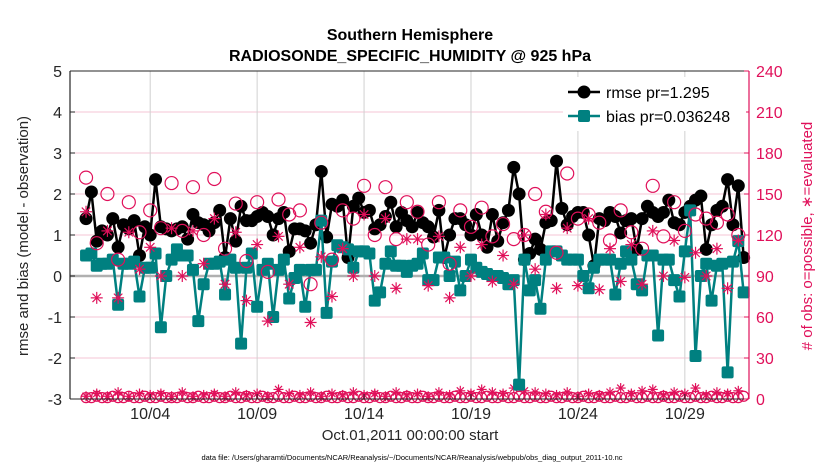  I want to click on y-tick-label: -3, so click(55, 400).